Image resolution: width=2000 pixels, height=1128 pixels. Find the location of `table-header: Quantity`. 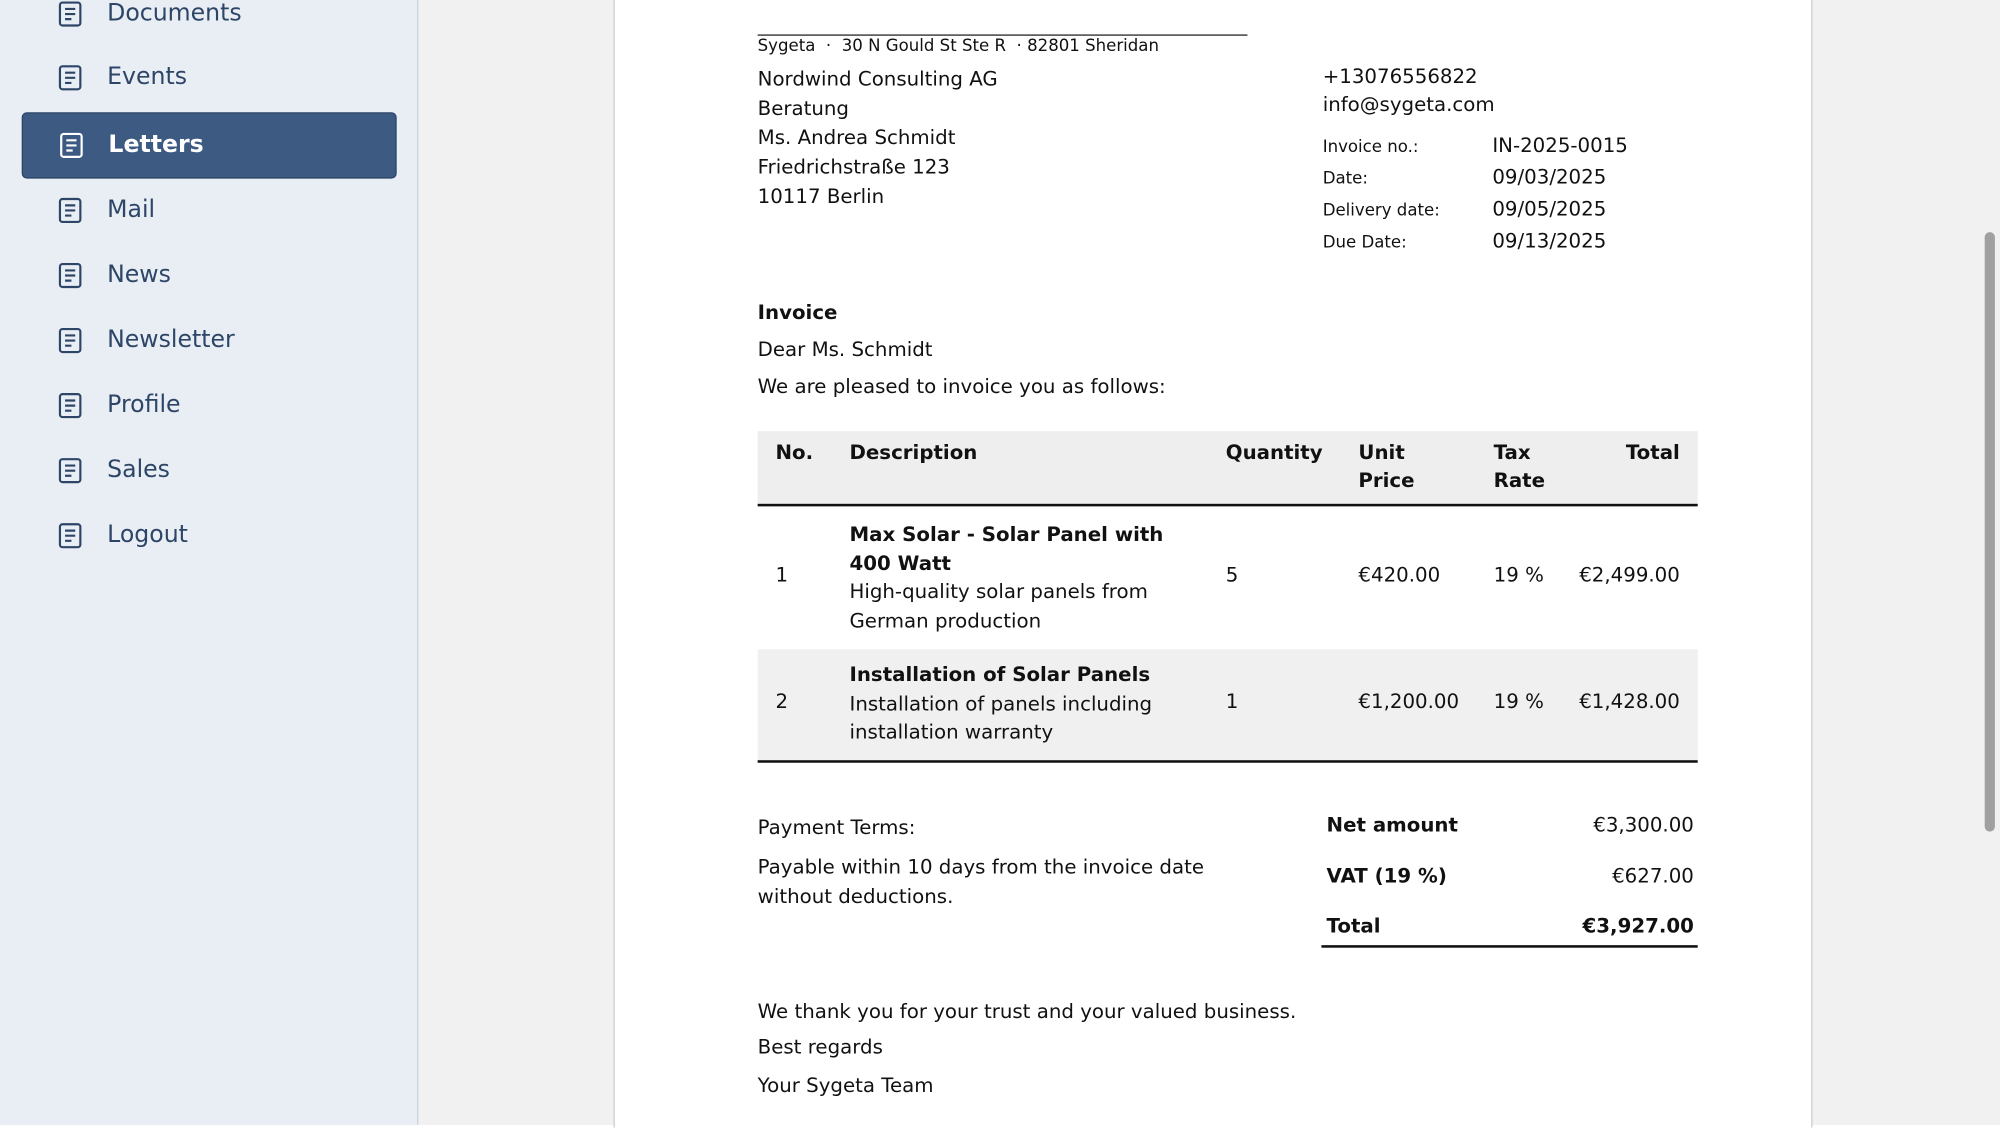

table-header: Quantity is located at coordinates (1274, 453).